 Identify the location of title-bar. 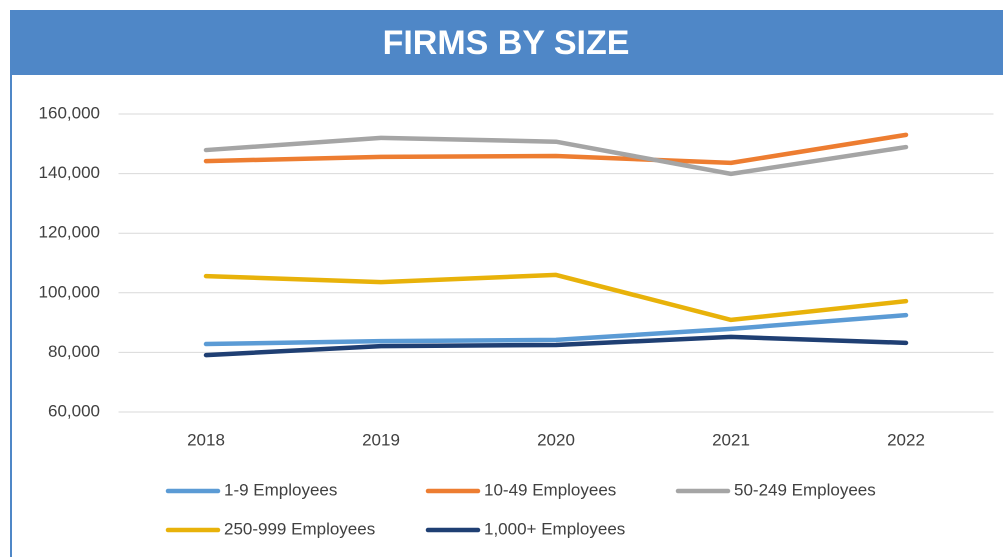
(506, 42).